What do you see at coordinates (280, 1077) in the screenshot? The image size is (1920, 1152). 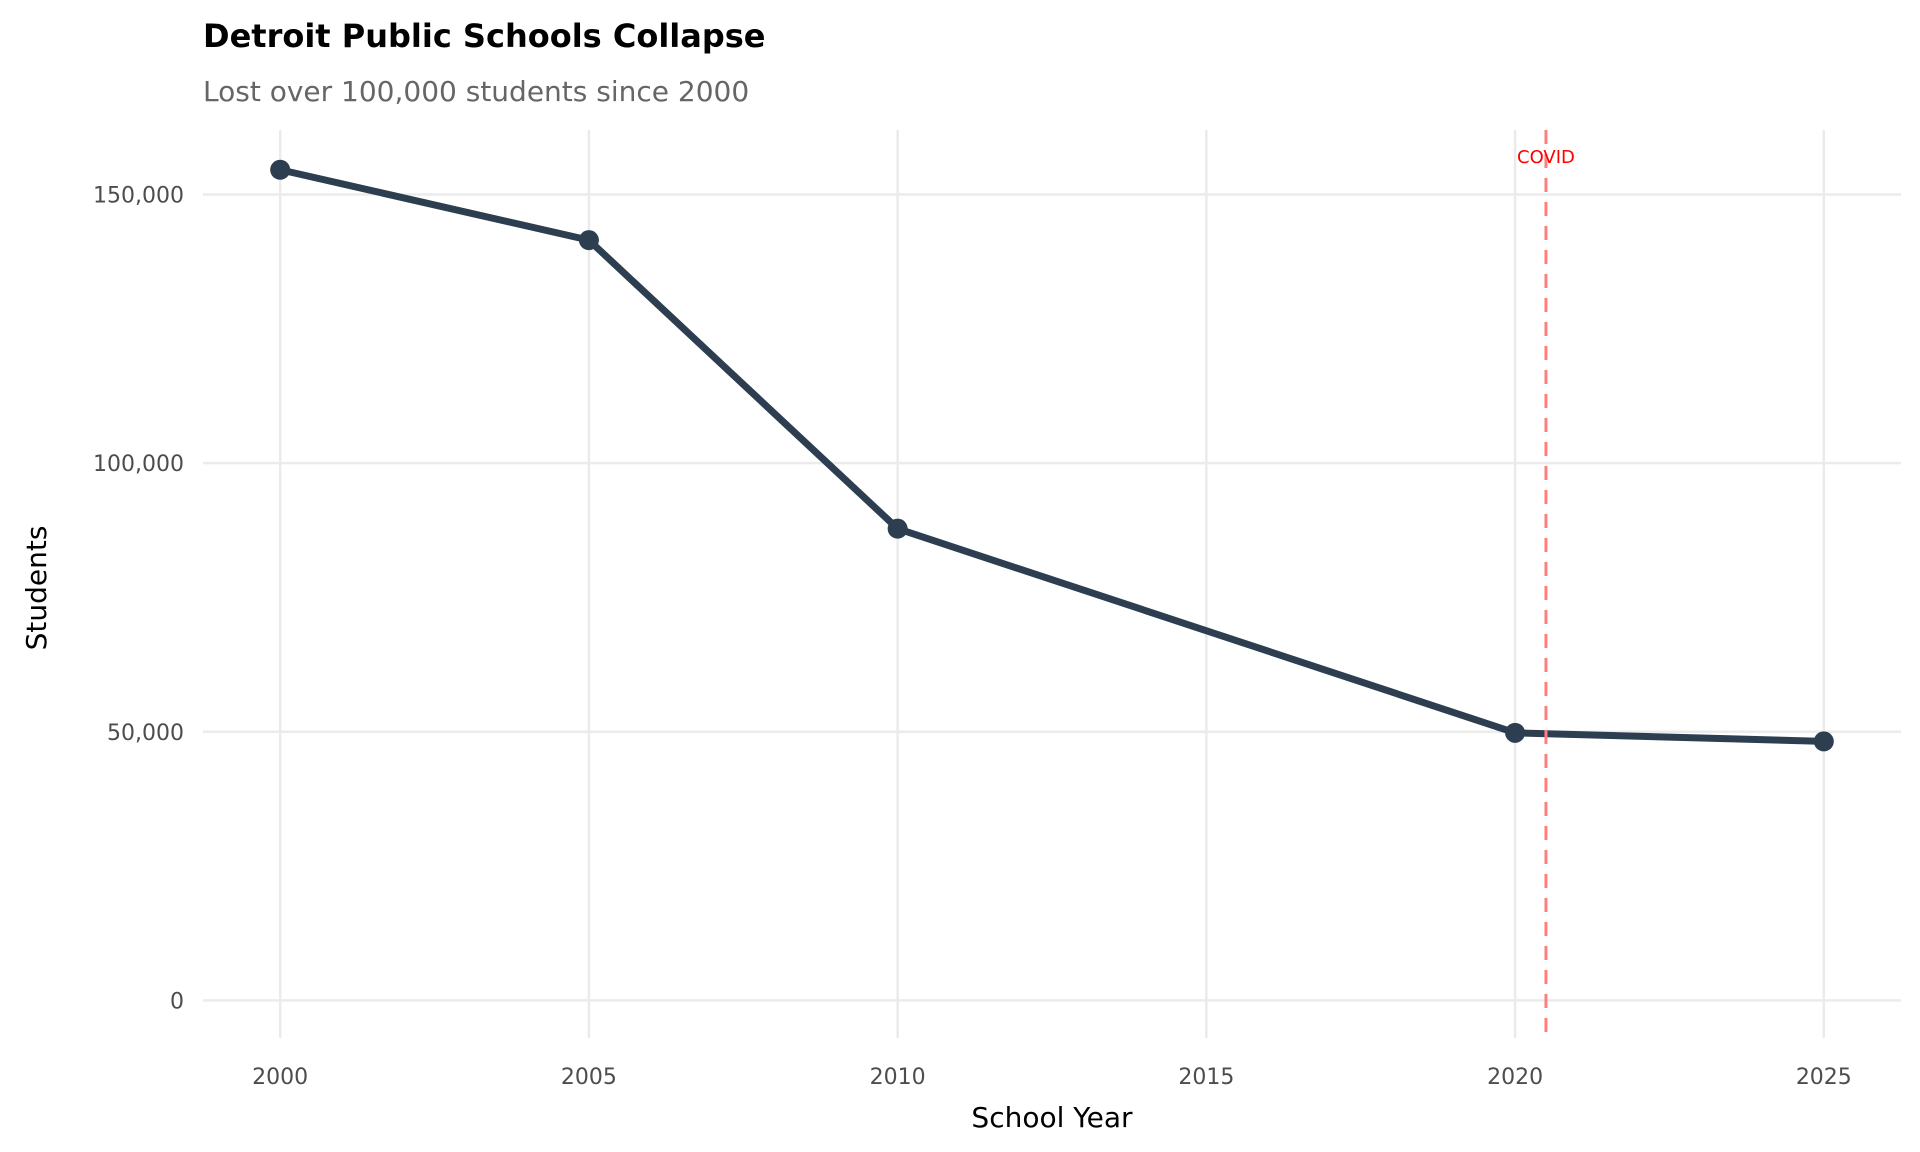 I see `x-tick-label: 2000` at bounding box center [280, 1077].